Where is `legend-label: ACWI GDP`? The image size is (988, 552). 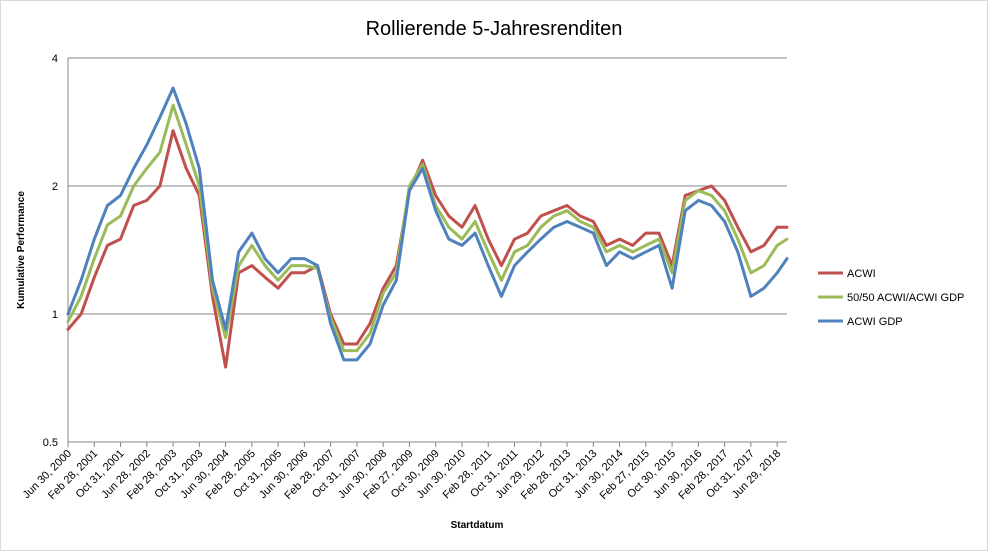 legend-label: ACWI GDP is located at coordinates (875, 322).